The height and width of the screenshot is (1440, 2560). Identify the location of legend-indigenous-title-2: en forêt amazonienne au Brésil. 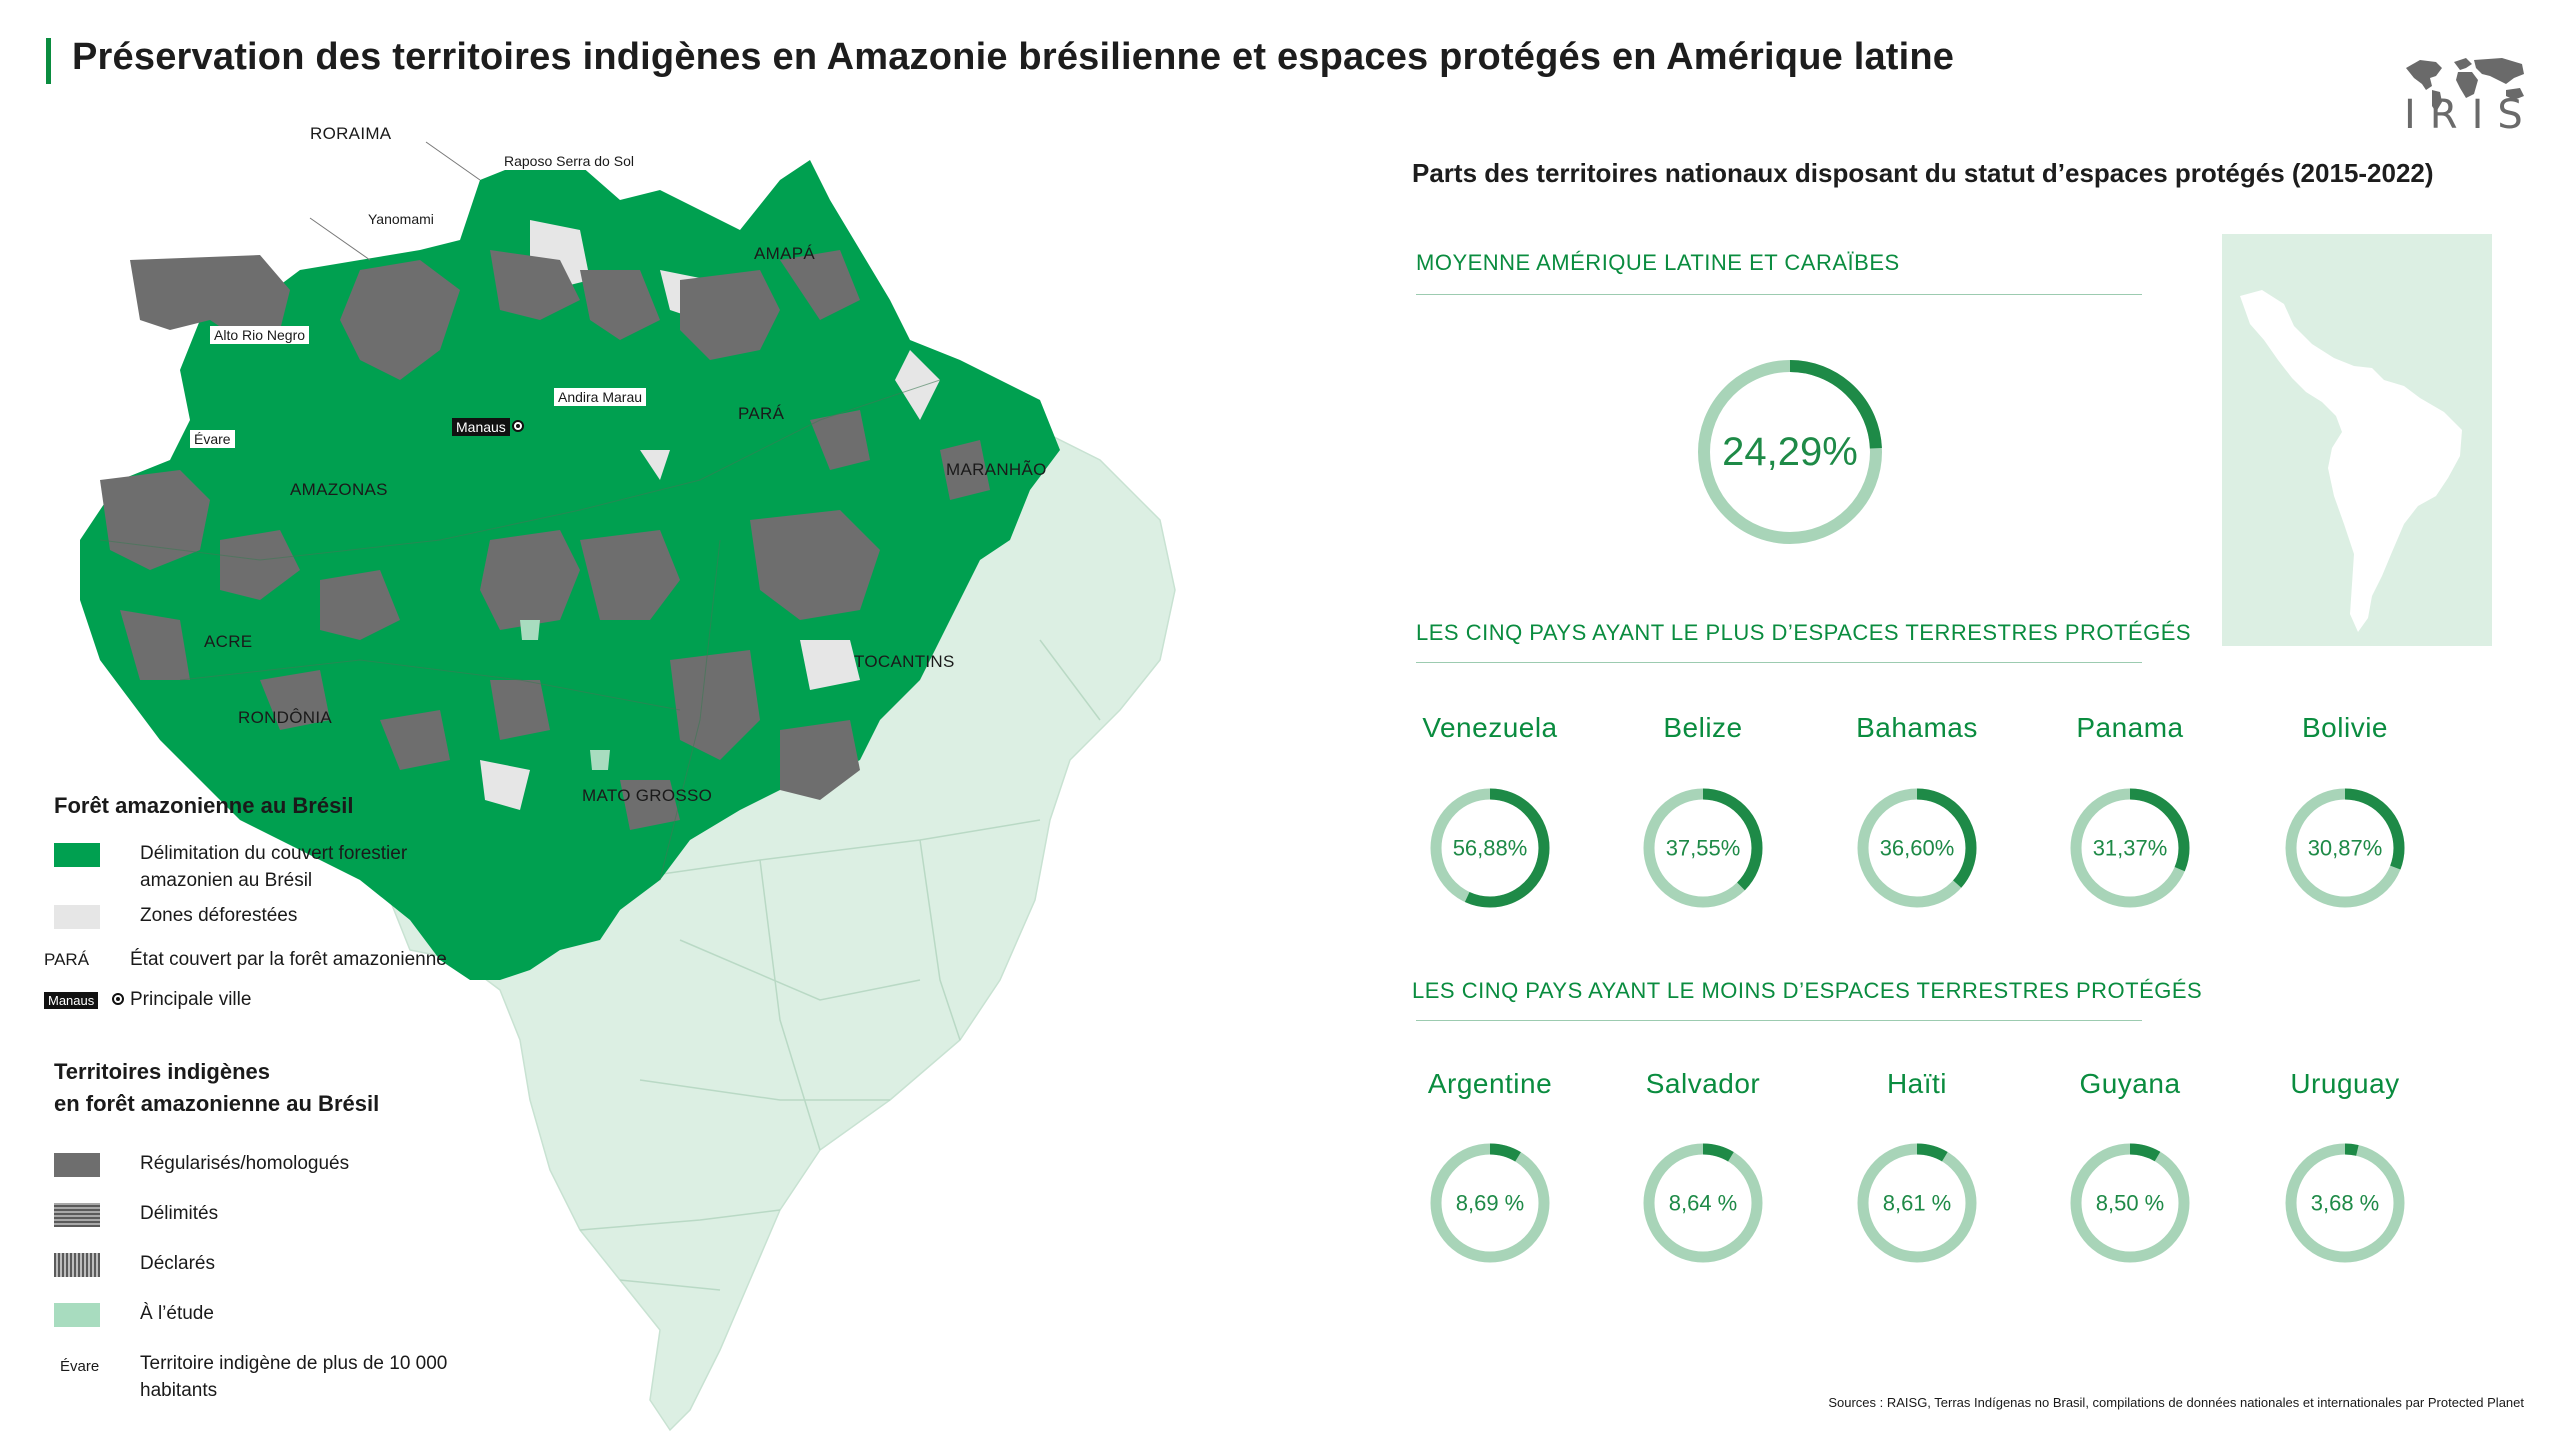
(217, 1103).